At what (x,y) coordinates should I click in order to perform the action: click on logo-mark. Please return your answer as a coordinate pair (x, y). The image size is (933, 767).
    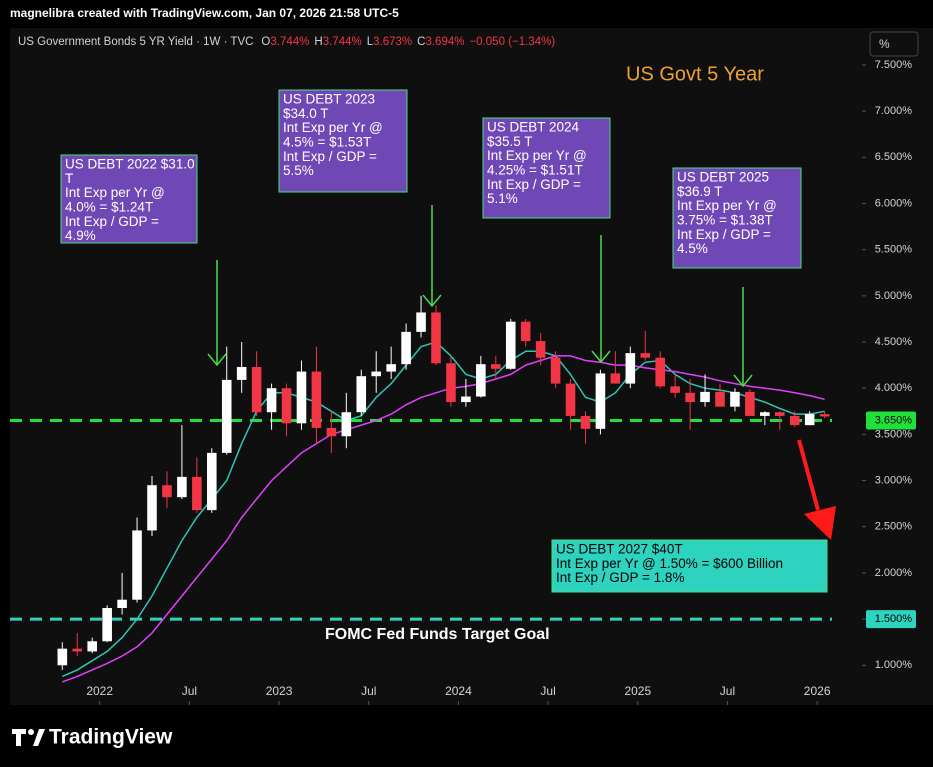
    Looking at the image, I should click on (19, 737).